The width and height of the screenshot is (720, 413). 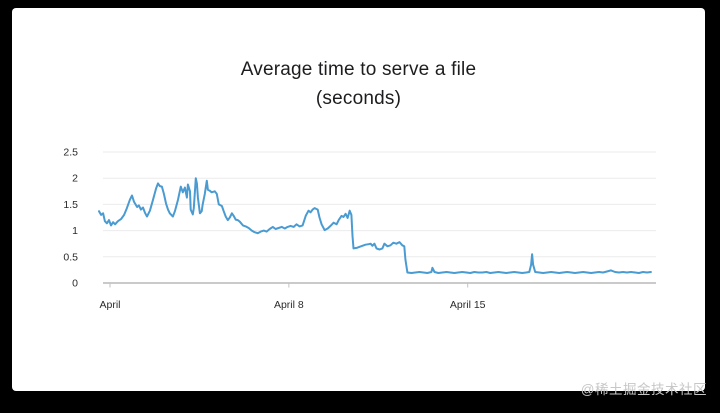 What do you see at coordinates (109, 305) in the screenshot?
I see `x-axis-tick-label: April` at bounding box center [109, 305].